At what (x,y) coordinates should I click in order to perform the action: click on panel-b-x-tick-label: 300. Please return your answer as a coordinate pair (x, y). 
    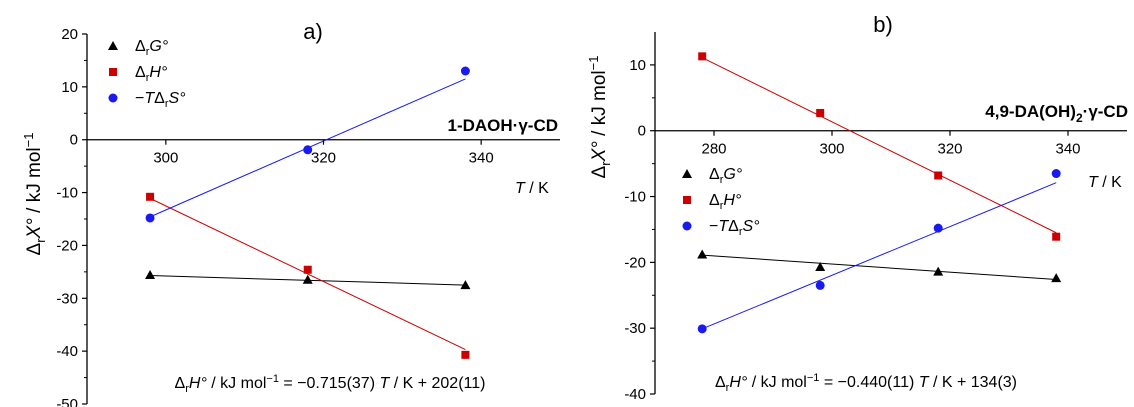
    Looking at the image, I should click on (831, 149).